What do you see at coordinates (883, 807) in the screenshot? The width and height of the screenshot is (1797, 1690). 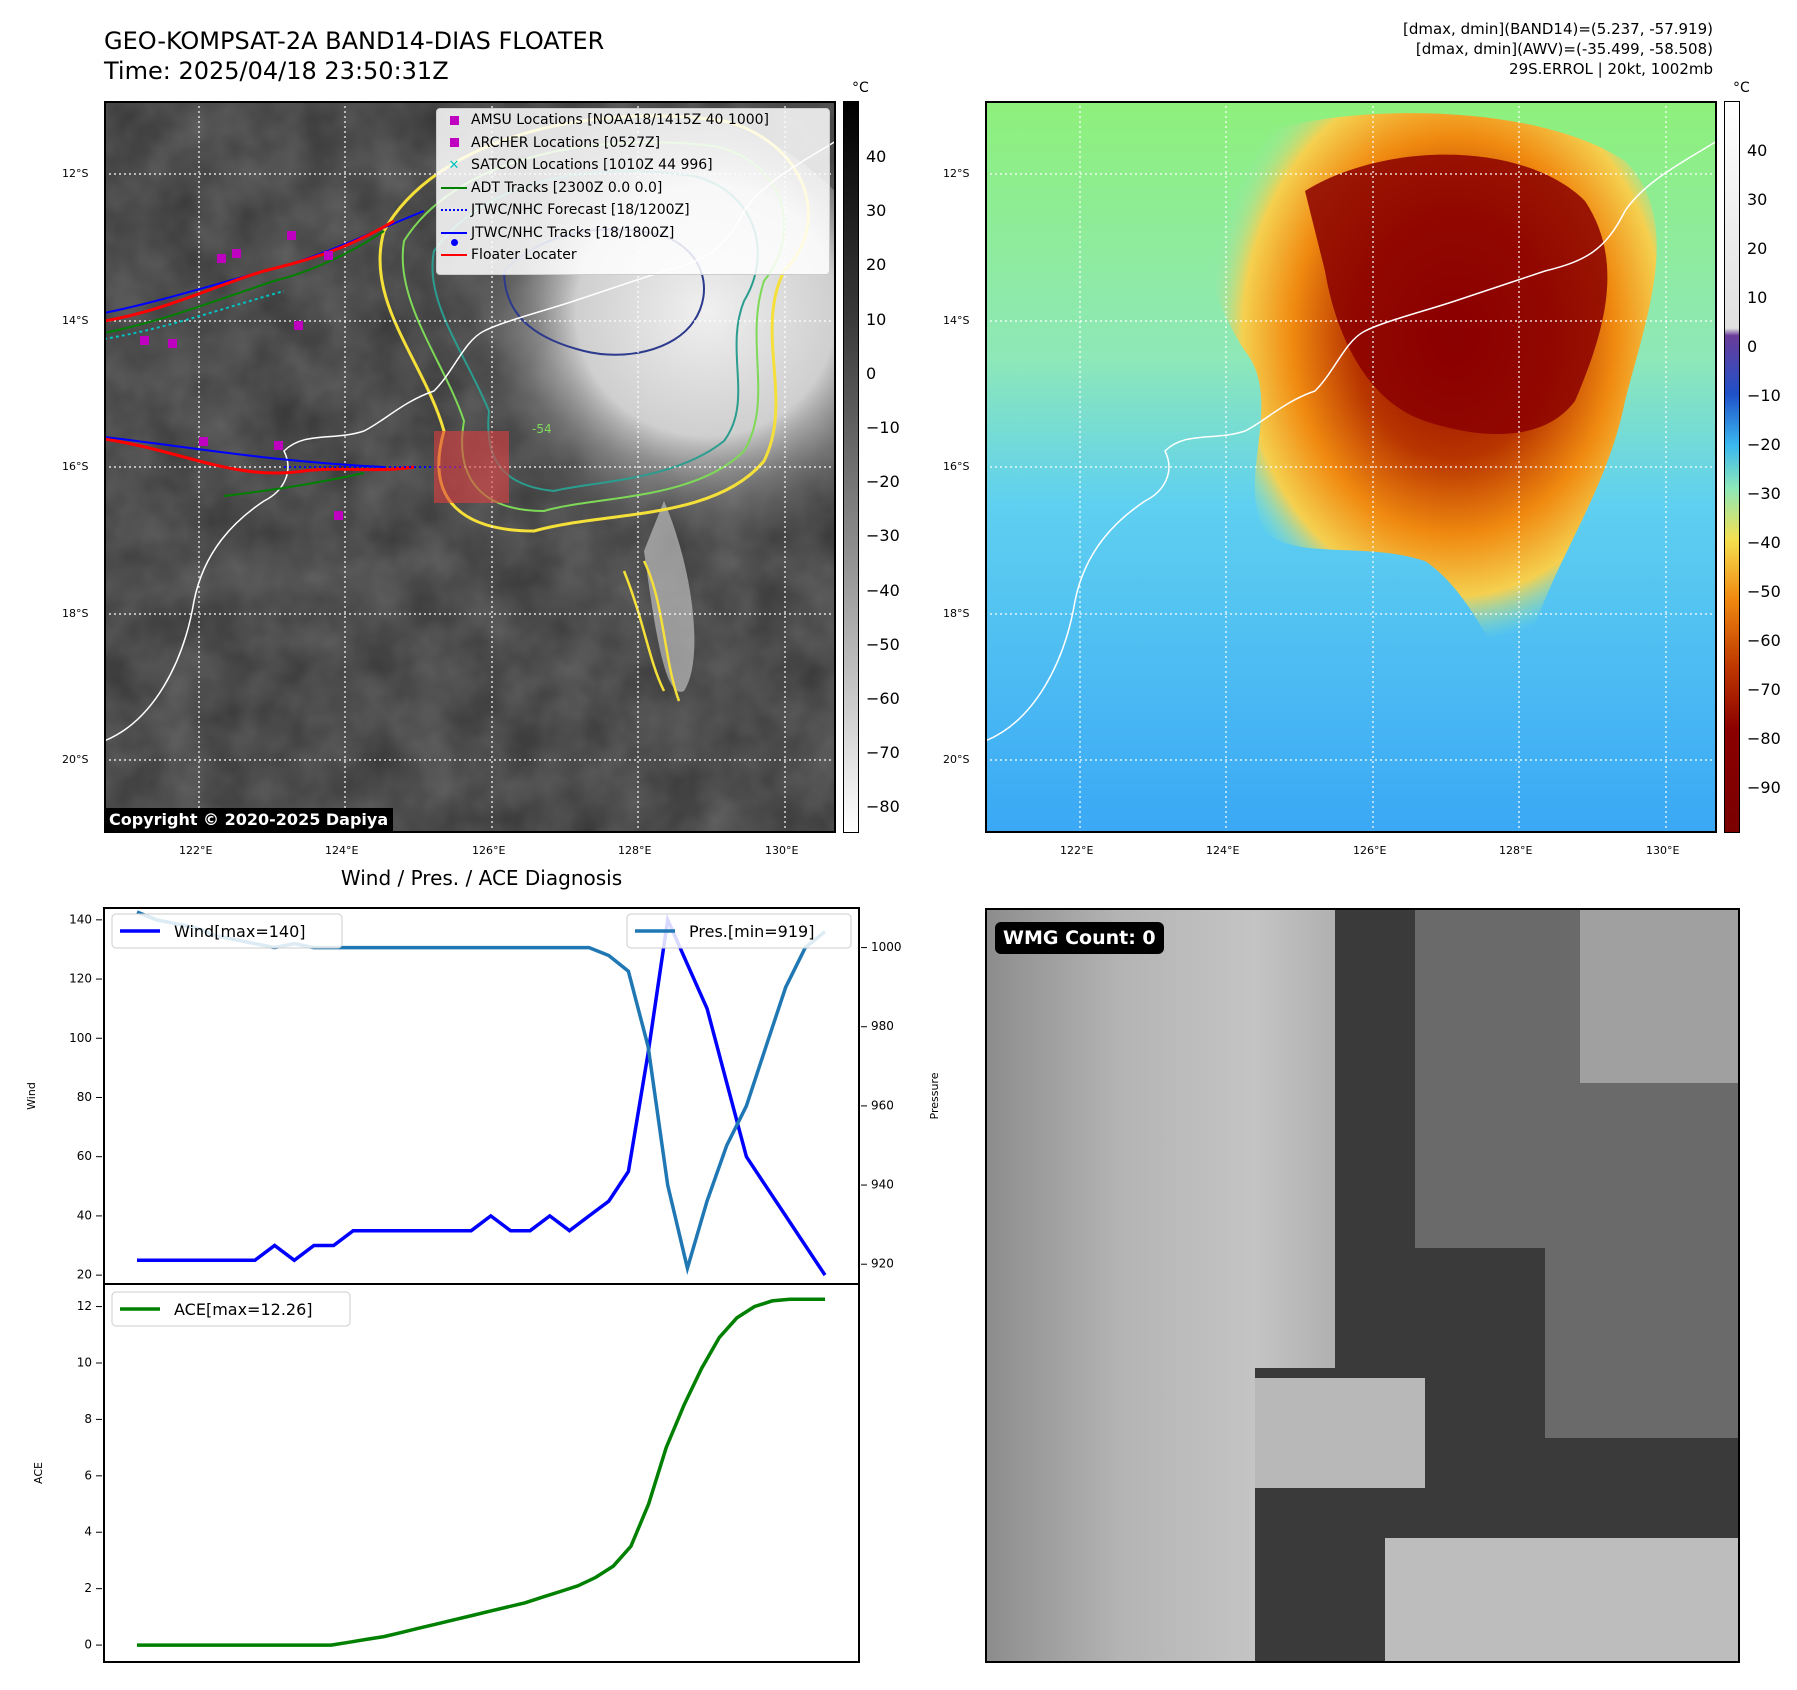 I see `ir-colorbar-tick: −80` at bounding box center [883, 807].